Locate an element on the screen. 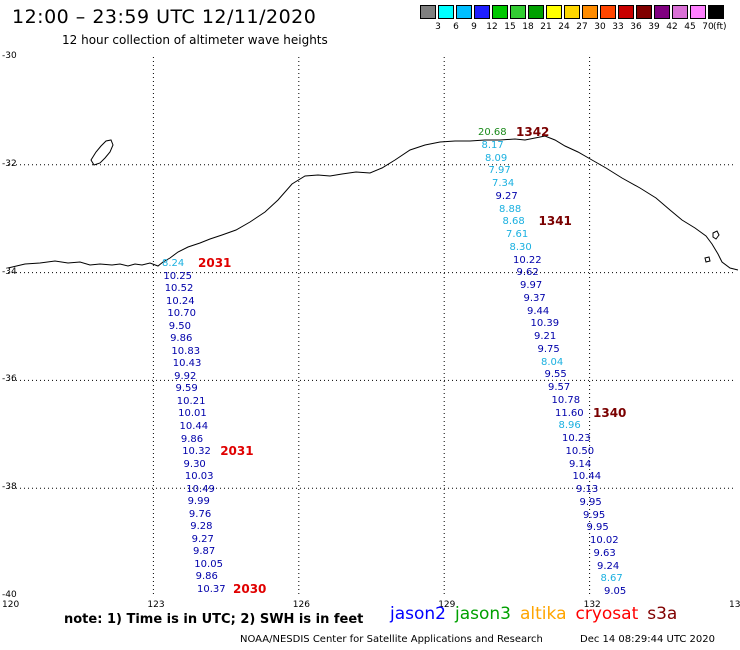  wave-height-value: 10.49 is located at coordinates (200, 489).